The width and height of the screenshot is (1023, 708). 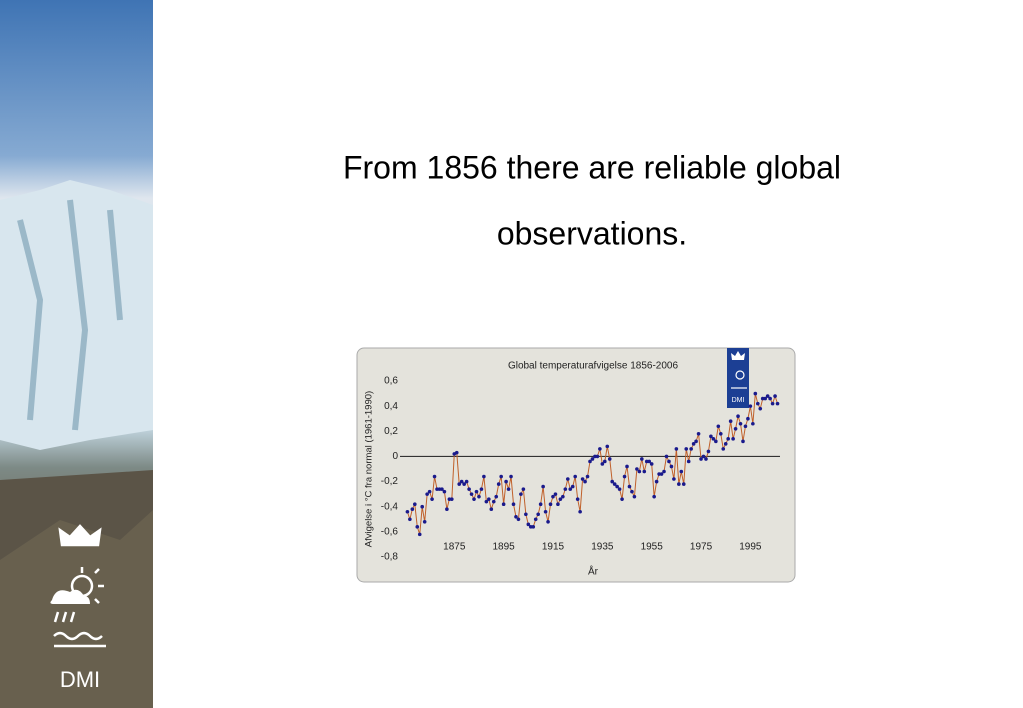 What do you see at coordinates (593, 366) in the screenshot?
I see `chart-title: Global temperaturafvigelse 1856-2006` at bounding box center [593, 366].